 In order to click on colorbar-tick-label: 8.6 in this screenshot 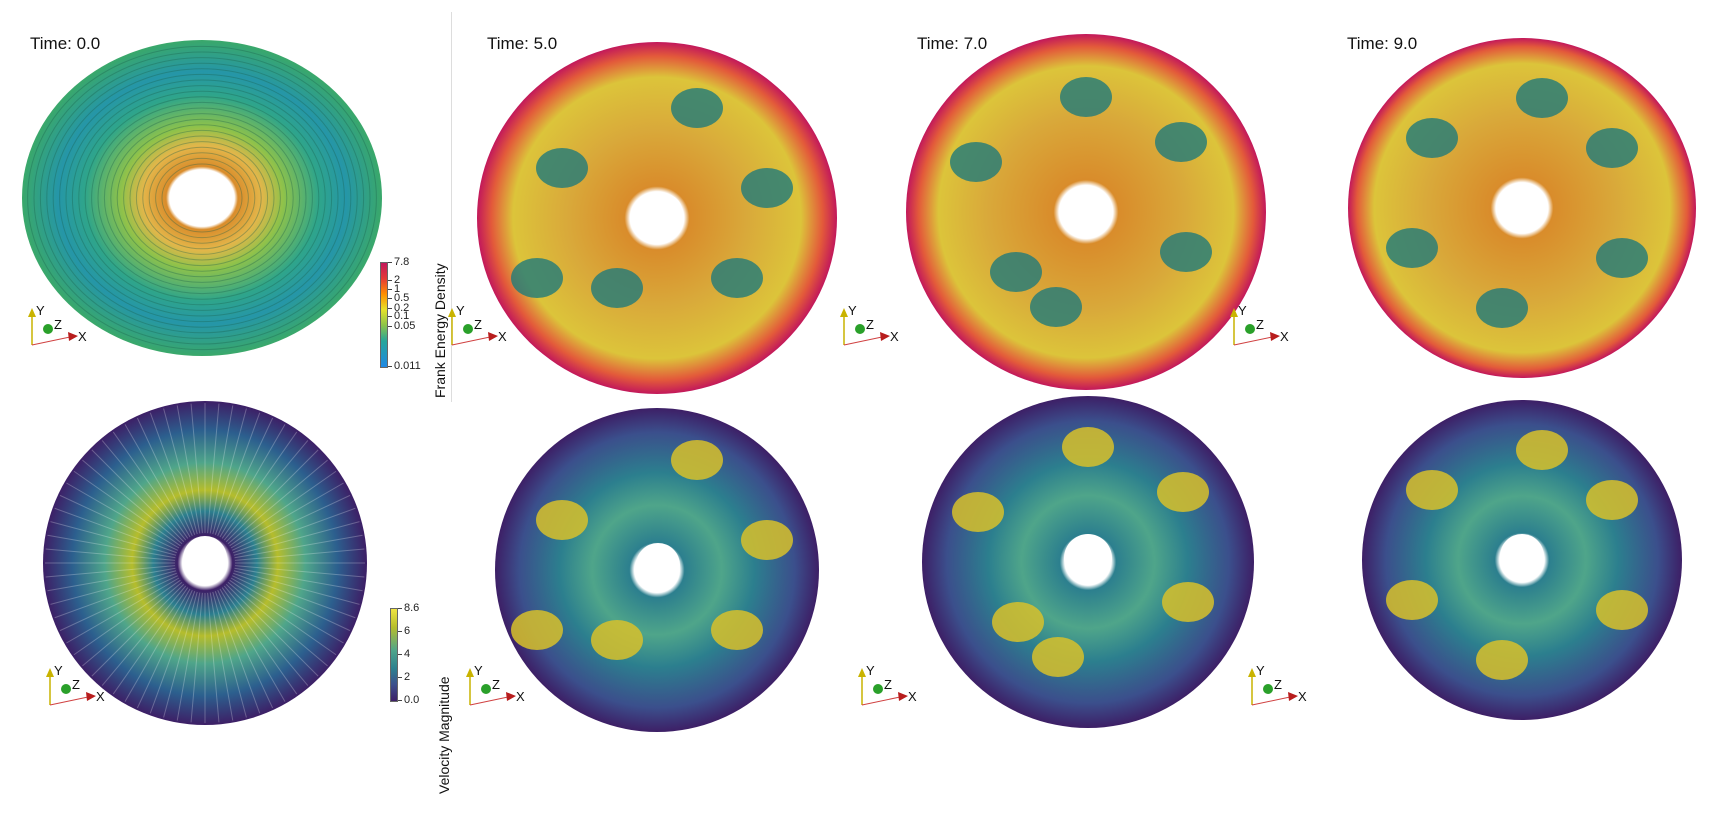, I will do `click(412, 608)`.